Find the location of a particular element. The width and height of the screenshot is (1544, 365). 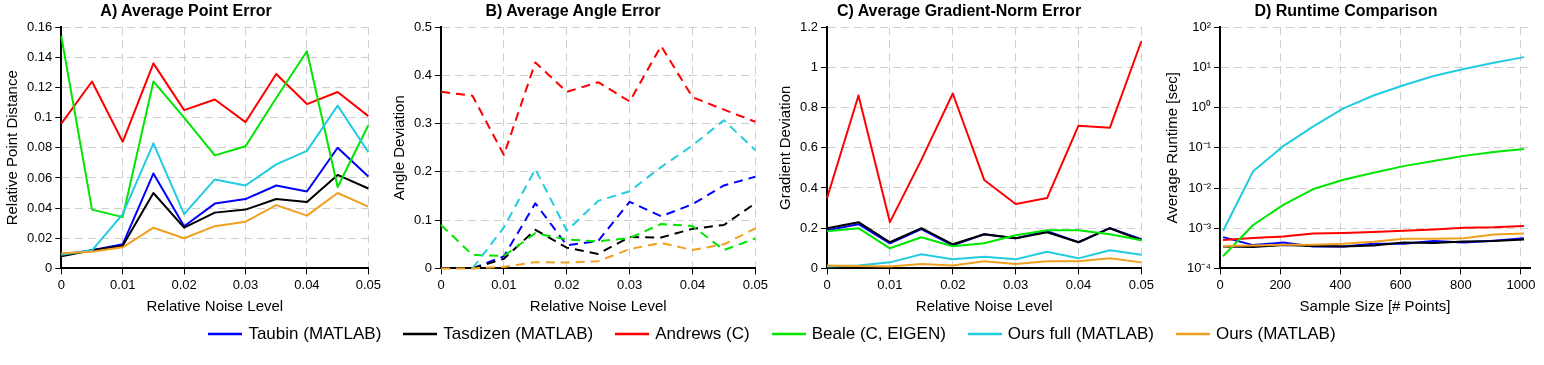

y-tick-label: 0.02 is located at coordinates (39, 237).